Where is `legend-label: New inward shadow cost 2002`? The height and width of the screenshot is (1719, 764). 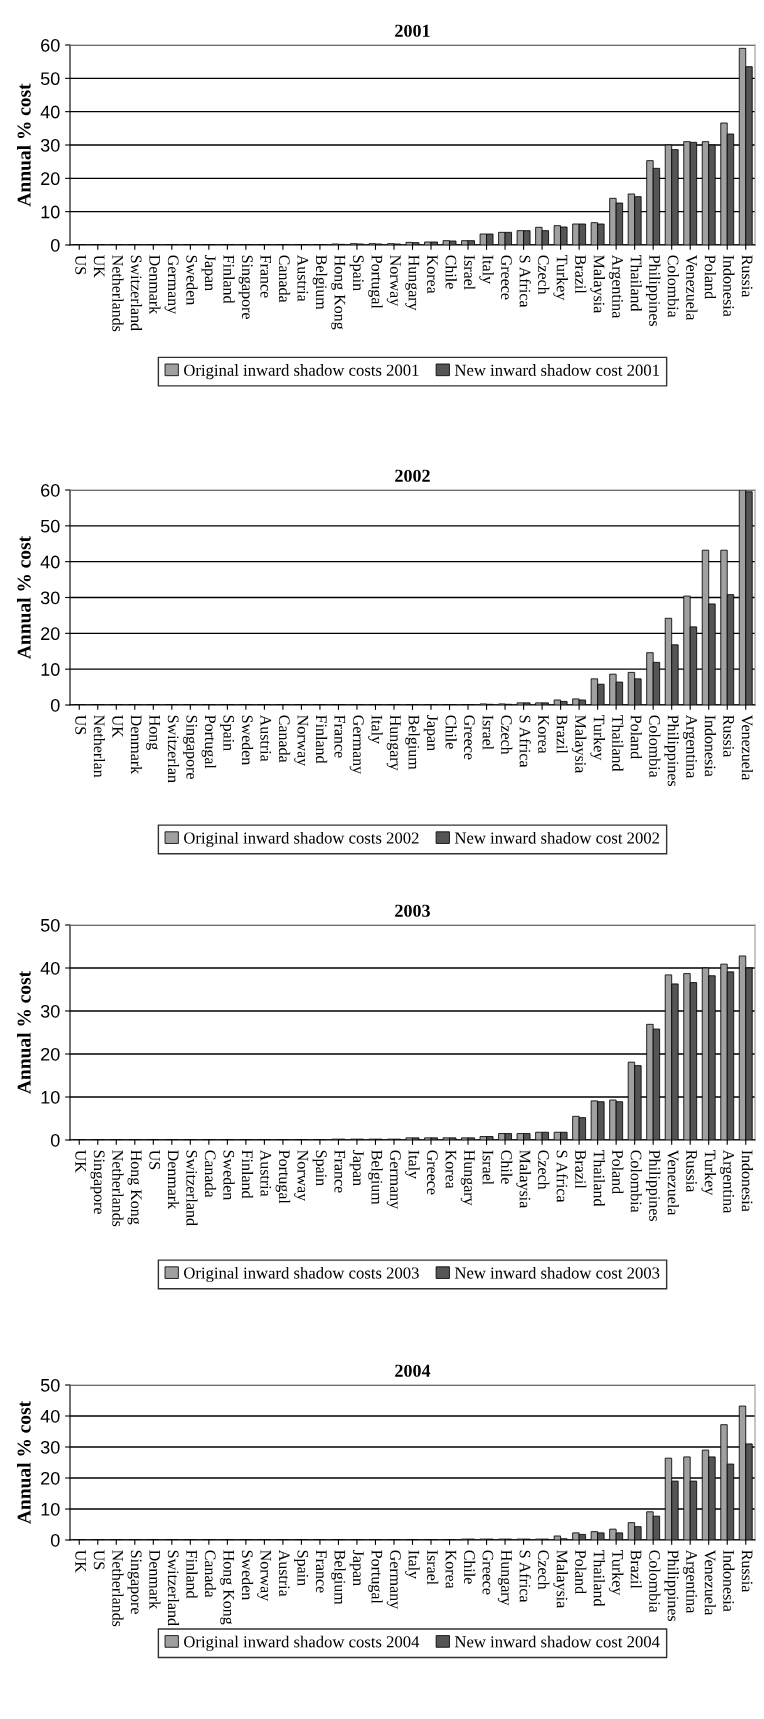 legend-label: New inward shadow cost 2002 is located at coordinates (557, 837).